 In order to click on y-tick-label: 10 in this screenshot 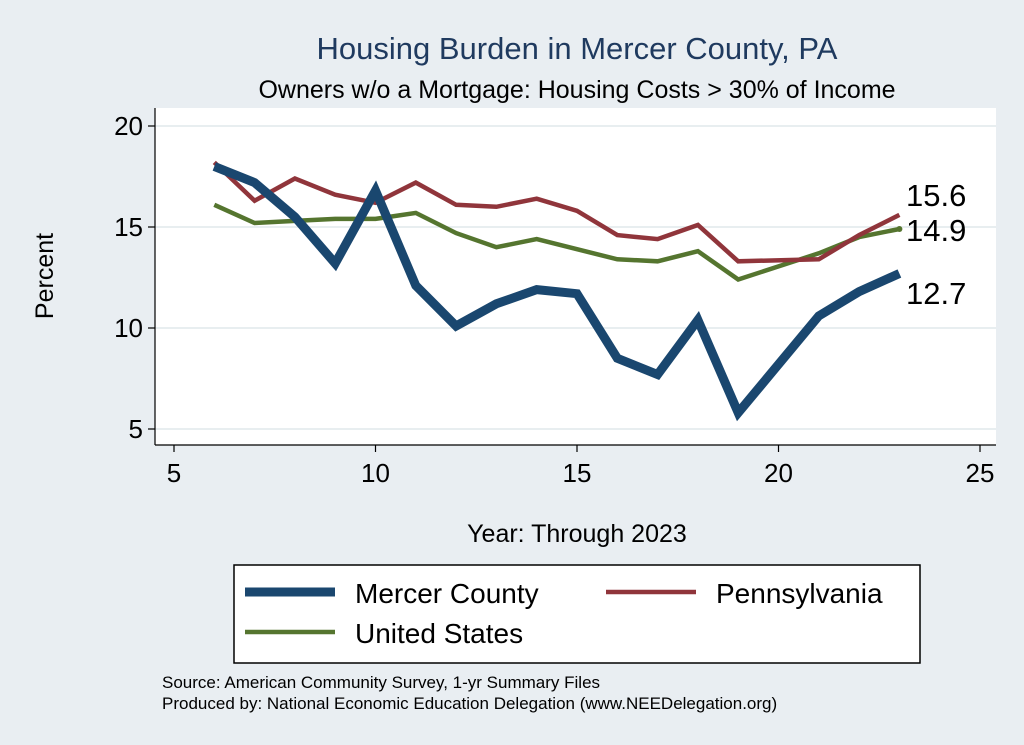, I will do `click(128, 328)`.